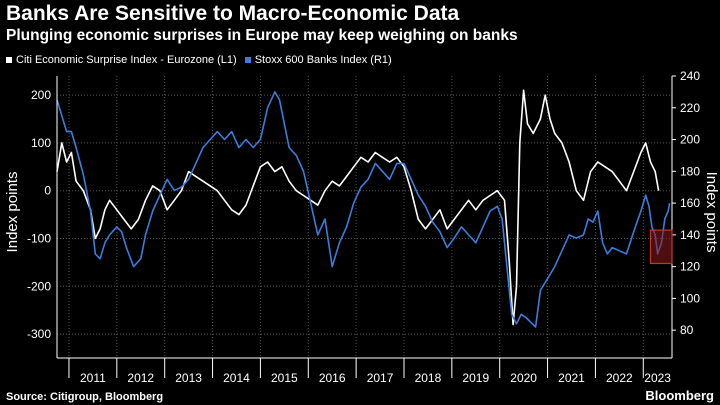 The height and width of the screenshot is (405, 720). I want to click on x-tick-label: 2020, so click(523, 378).